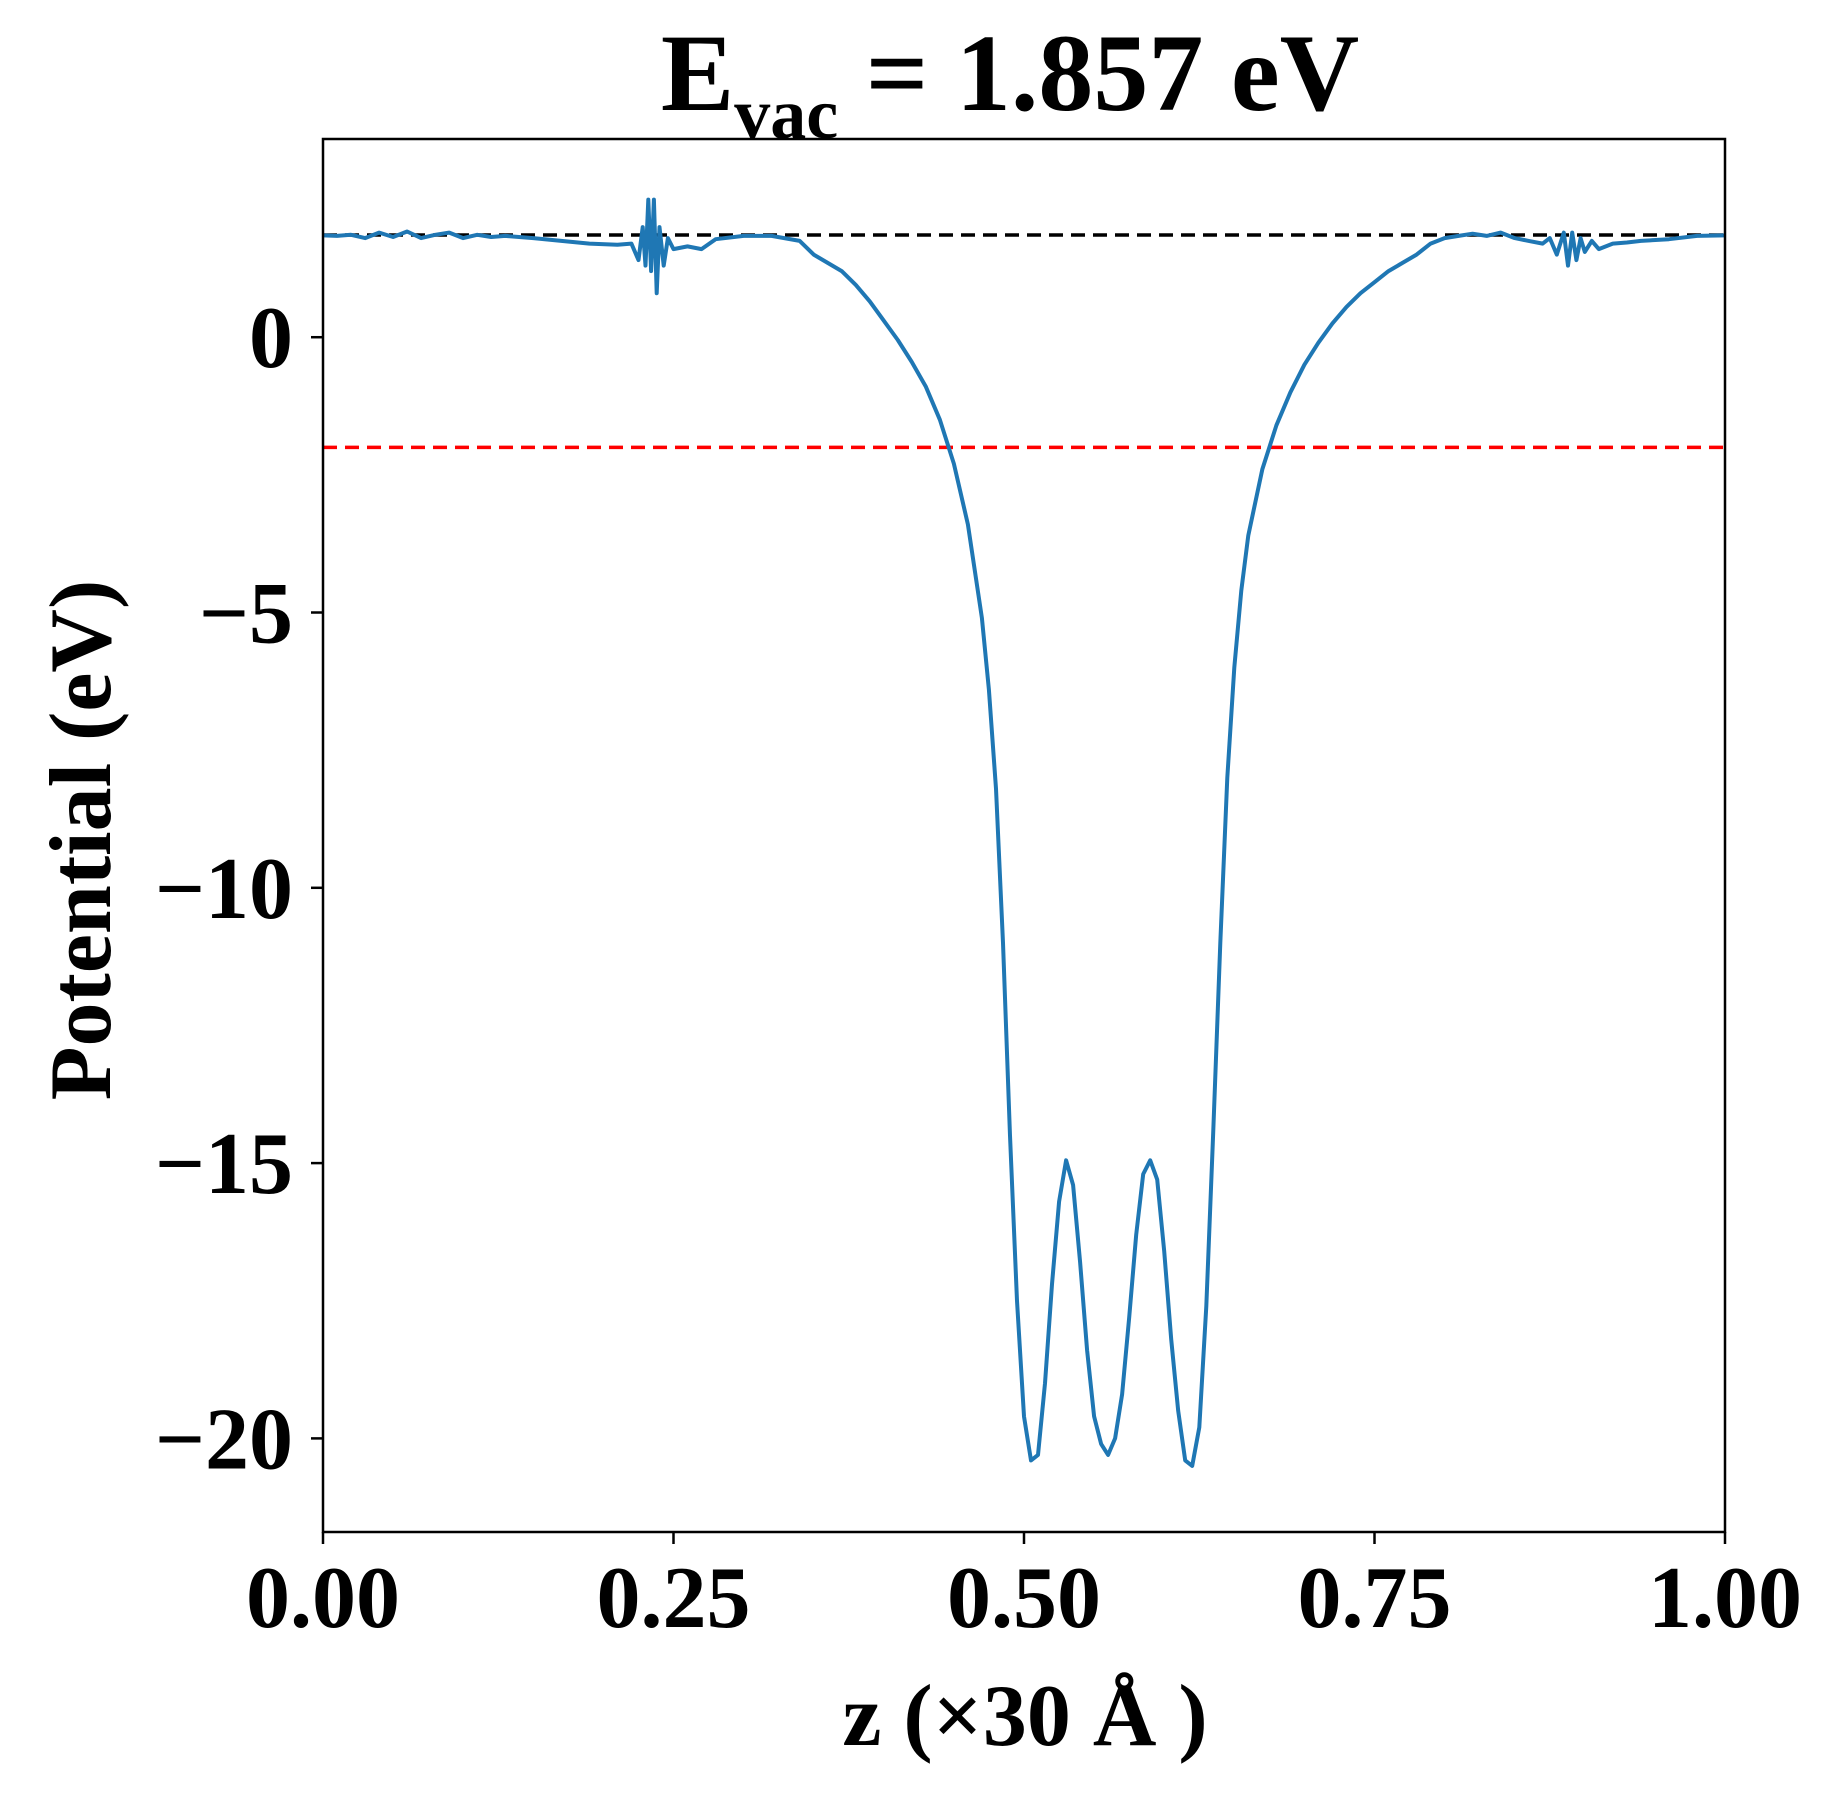  Describe the element at coordinates (1725, 1598) in the screenshot. I see `x-tick-label: 1.00` at that location.